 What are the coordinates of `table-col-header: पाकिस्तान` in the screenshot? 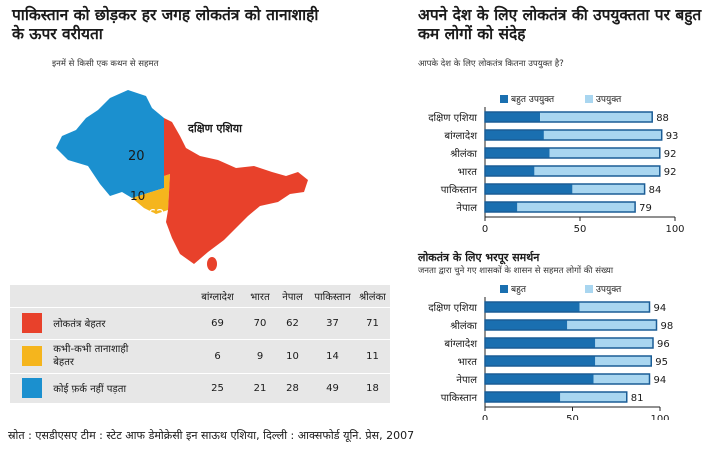 It's located at (332, 297).